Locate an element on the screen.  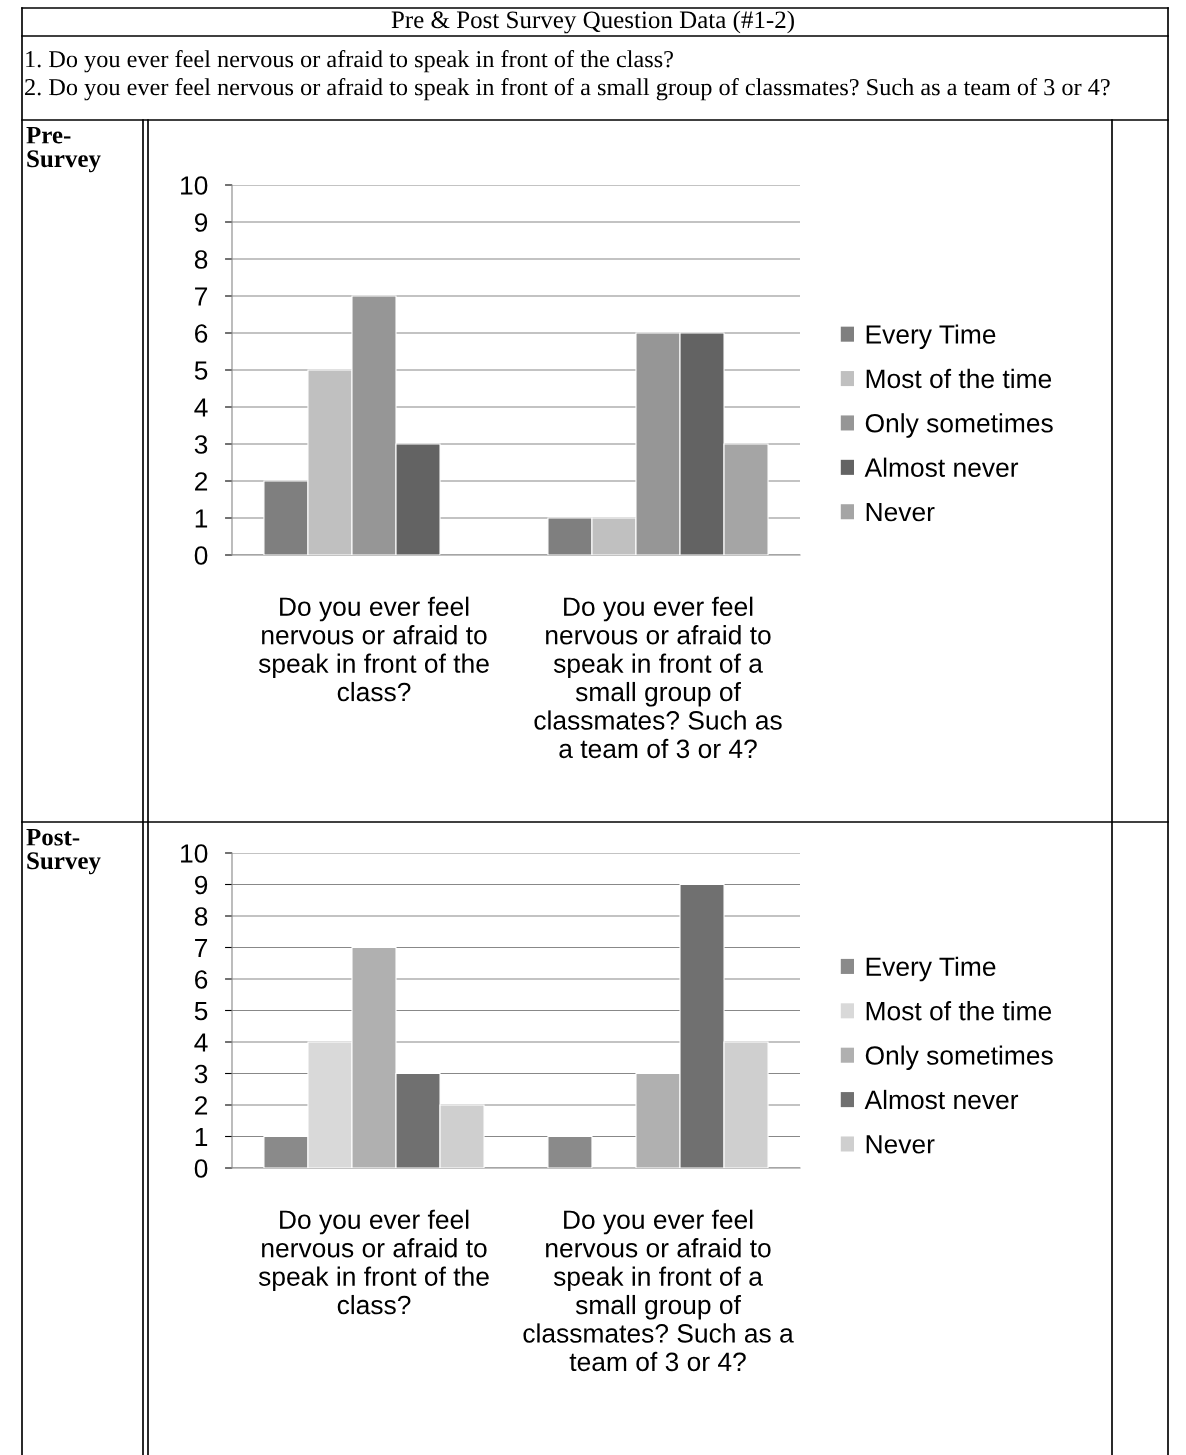
text: Post- Survey is located at coordinates (63, 851).